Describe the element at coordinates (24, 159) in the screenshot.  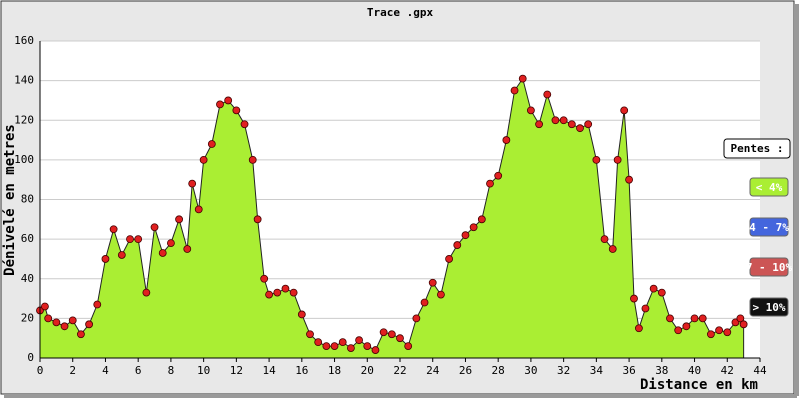
I see `y-tick-label: 100` at that location.